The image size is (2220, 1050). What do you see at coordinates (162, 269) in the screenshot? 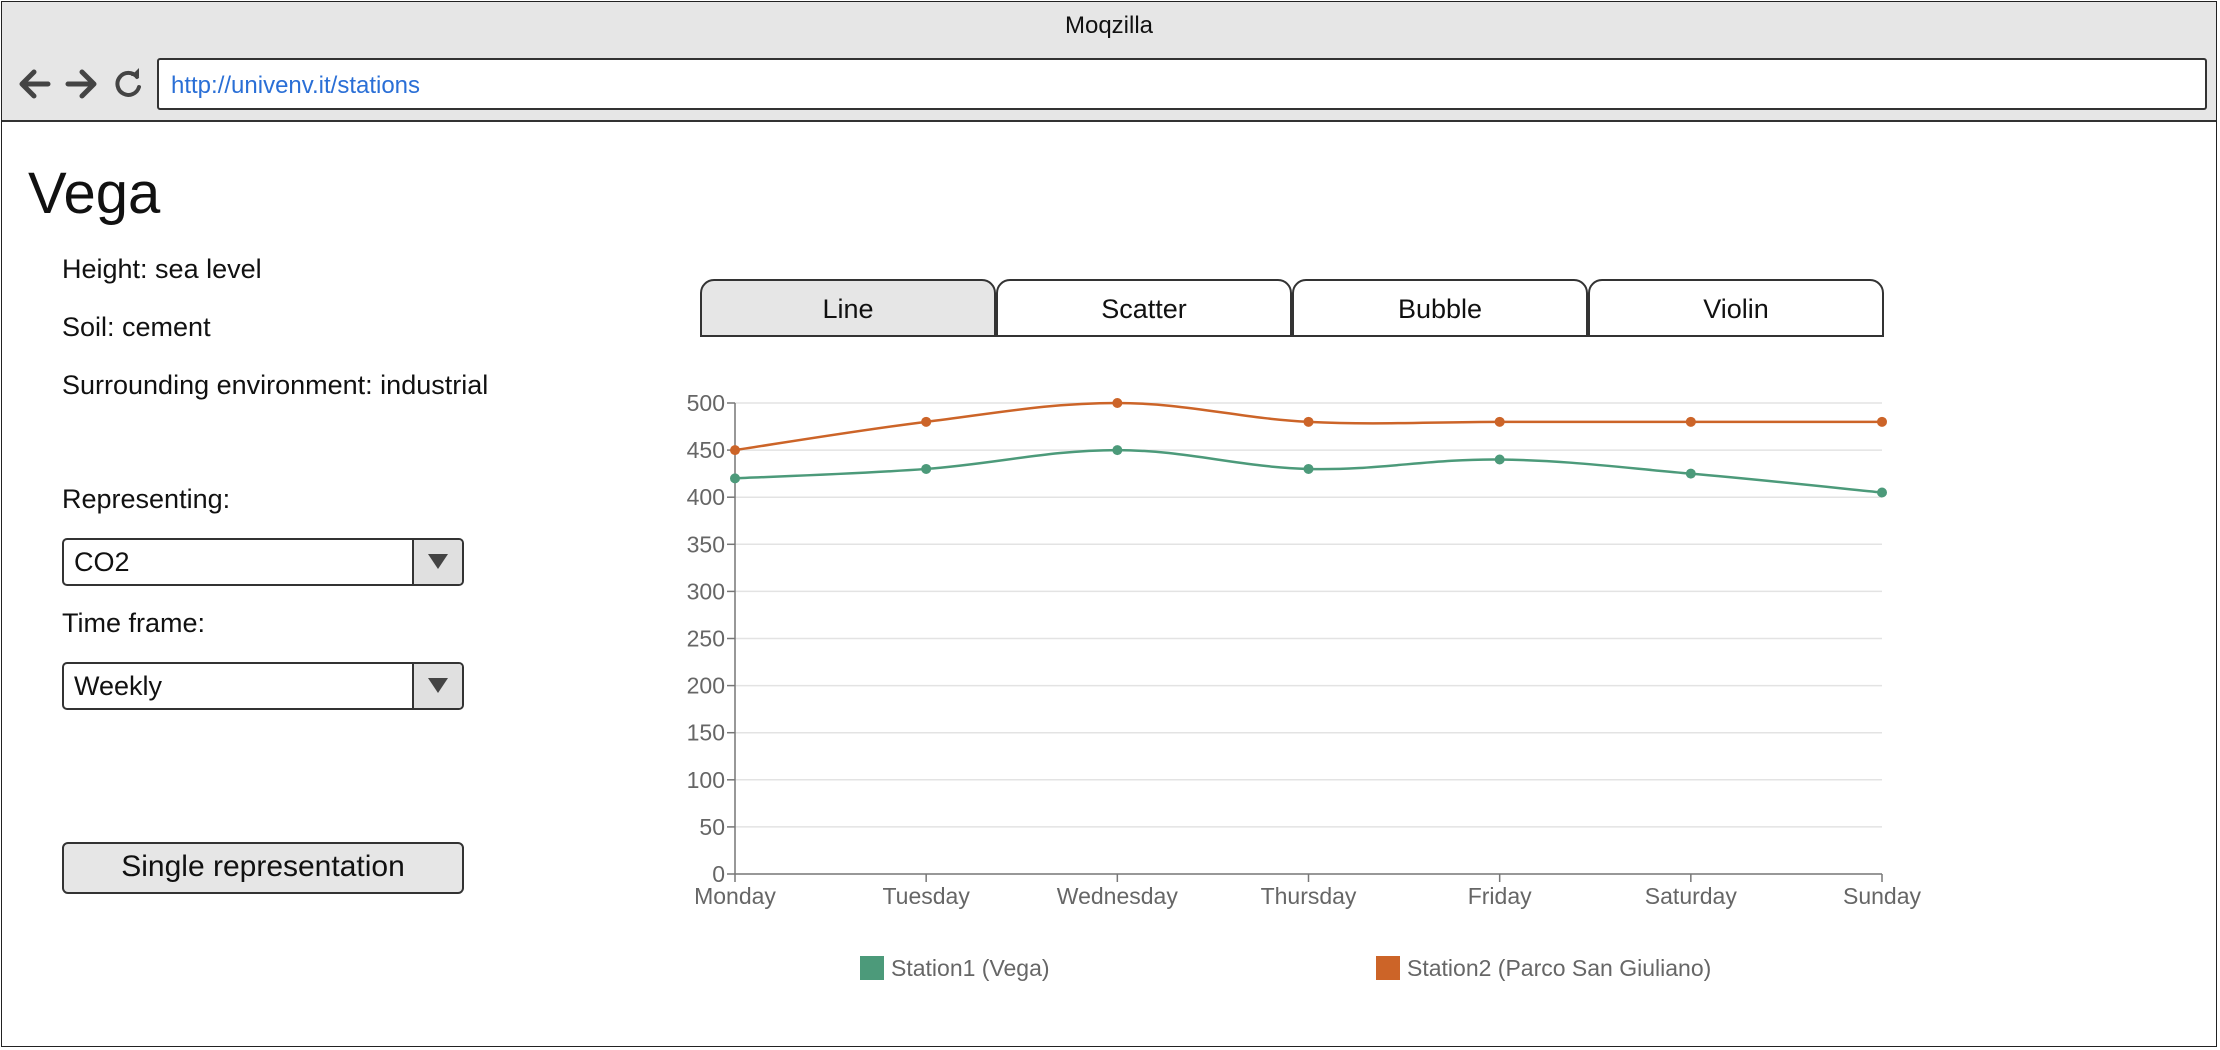
I see `info-height: Height: sea level` at bounding box center [162, 269].